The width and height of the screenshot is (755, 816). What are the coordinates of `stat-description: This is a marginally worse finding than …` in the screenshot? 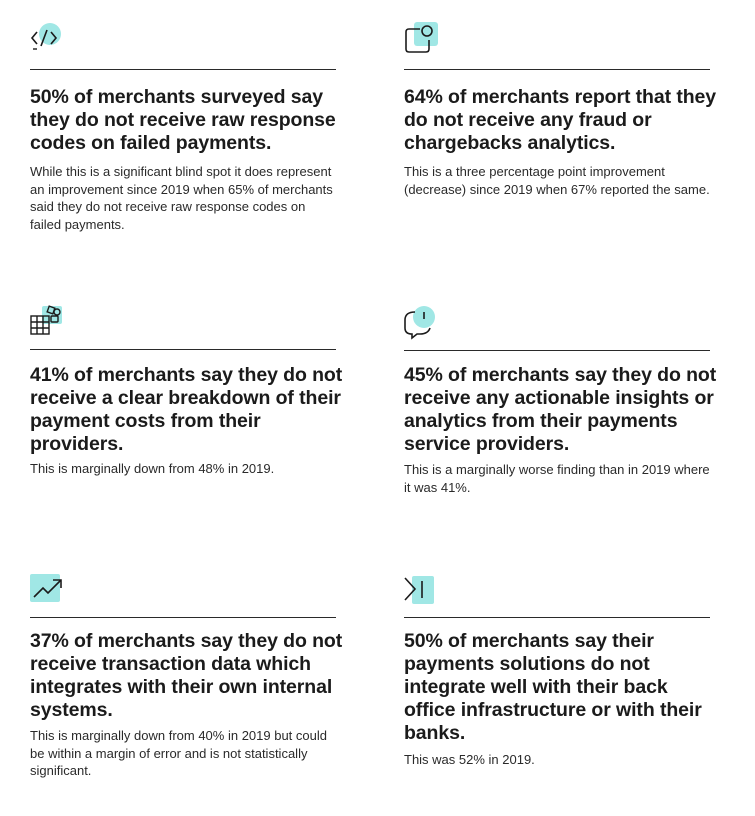 It's located at (557, 478).